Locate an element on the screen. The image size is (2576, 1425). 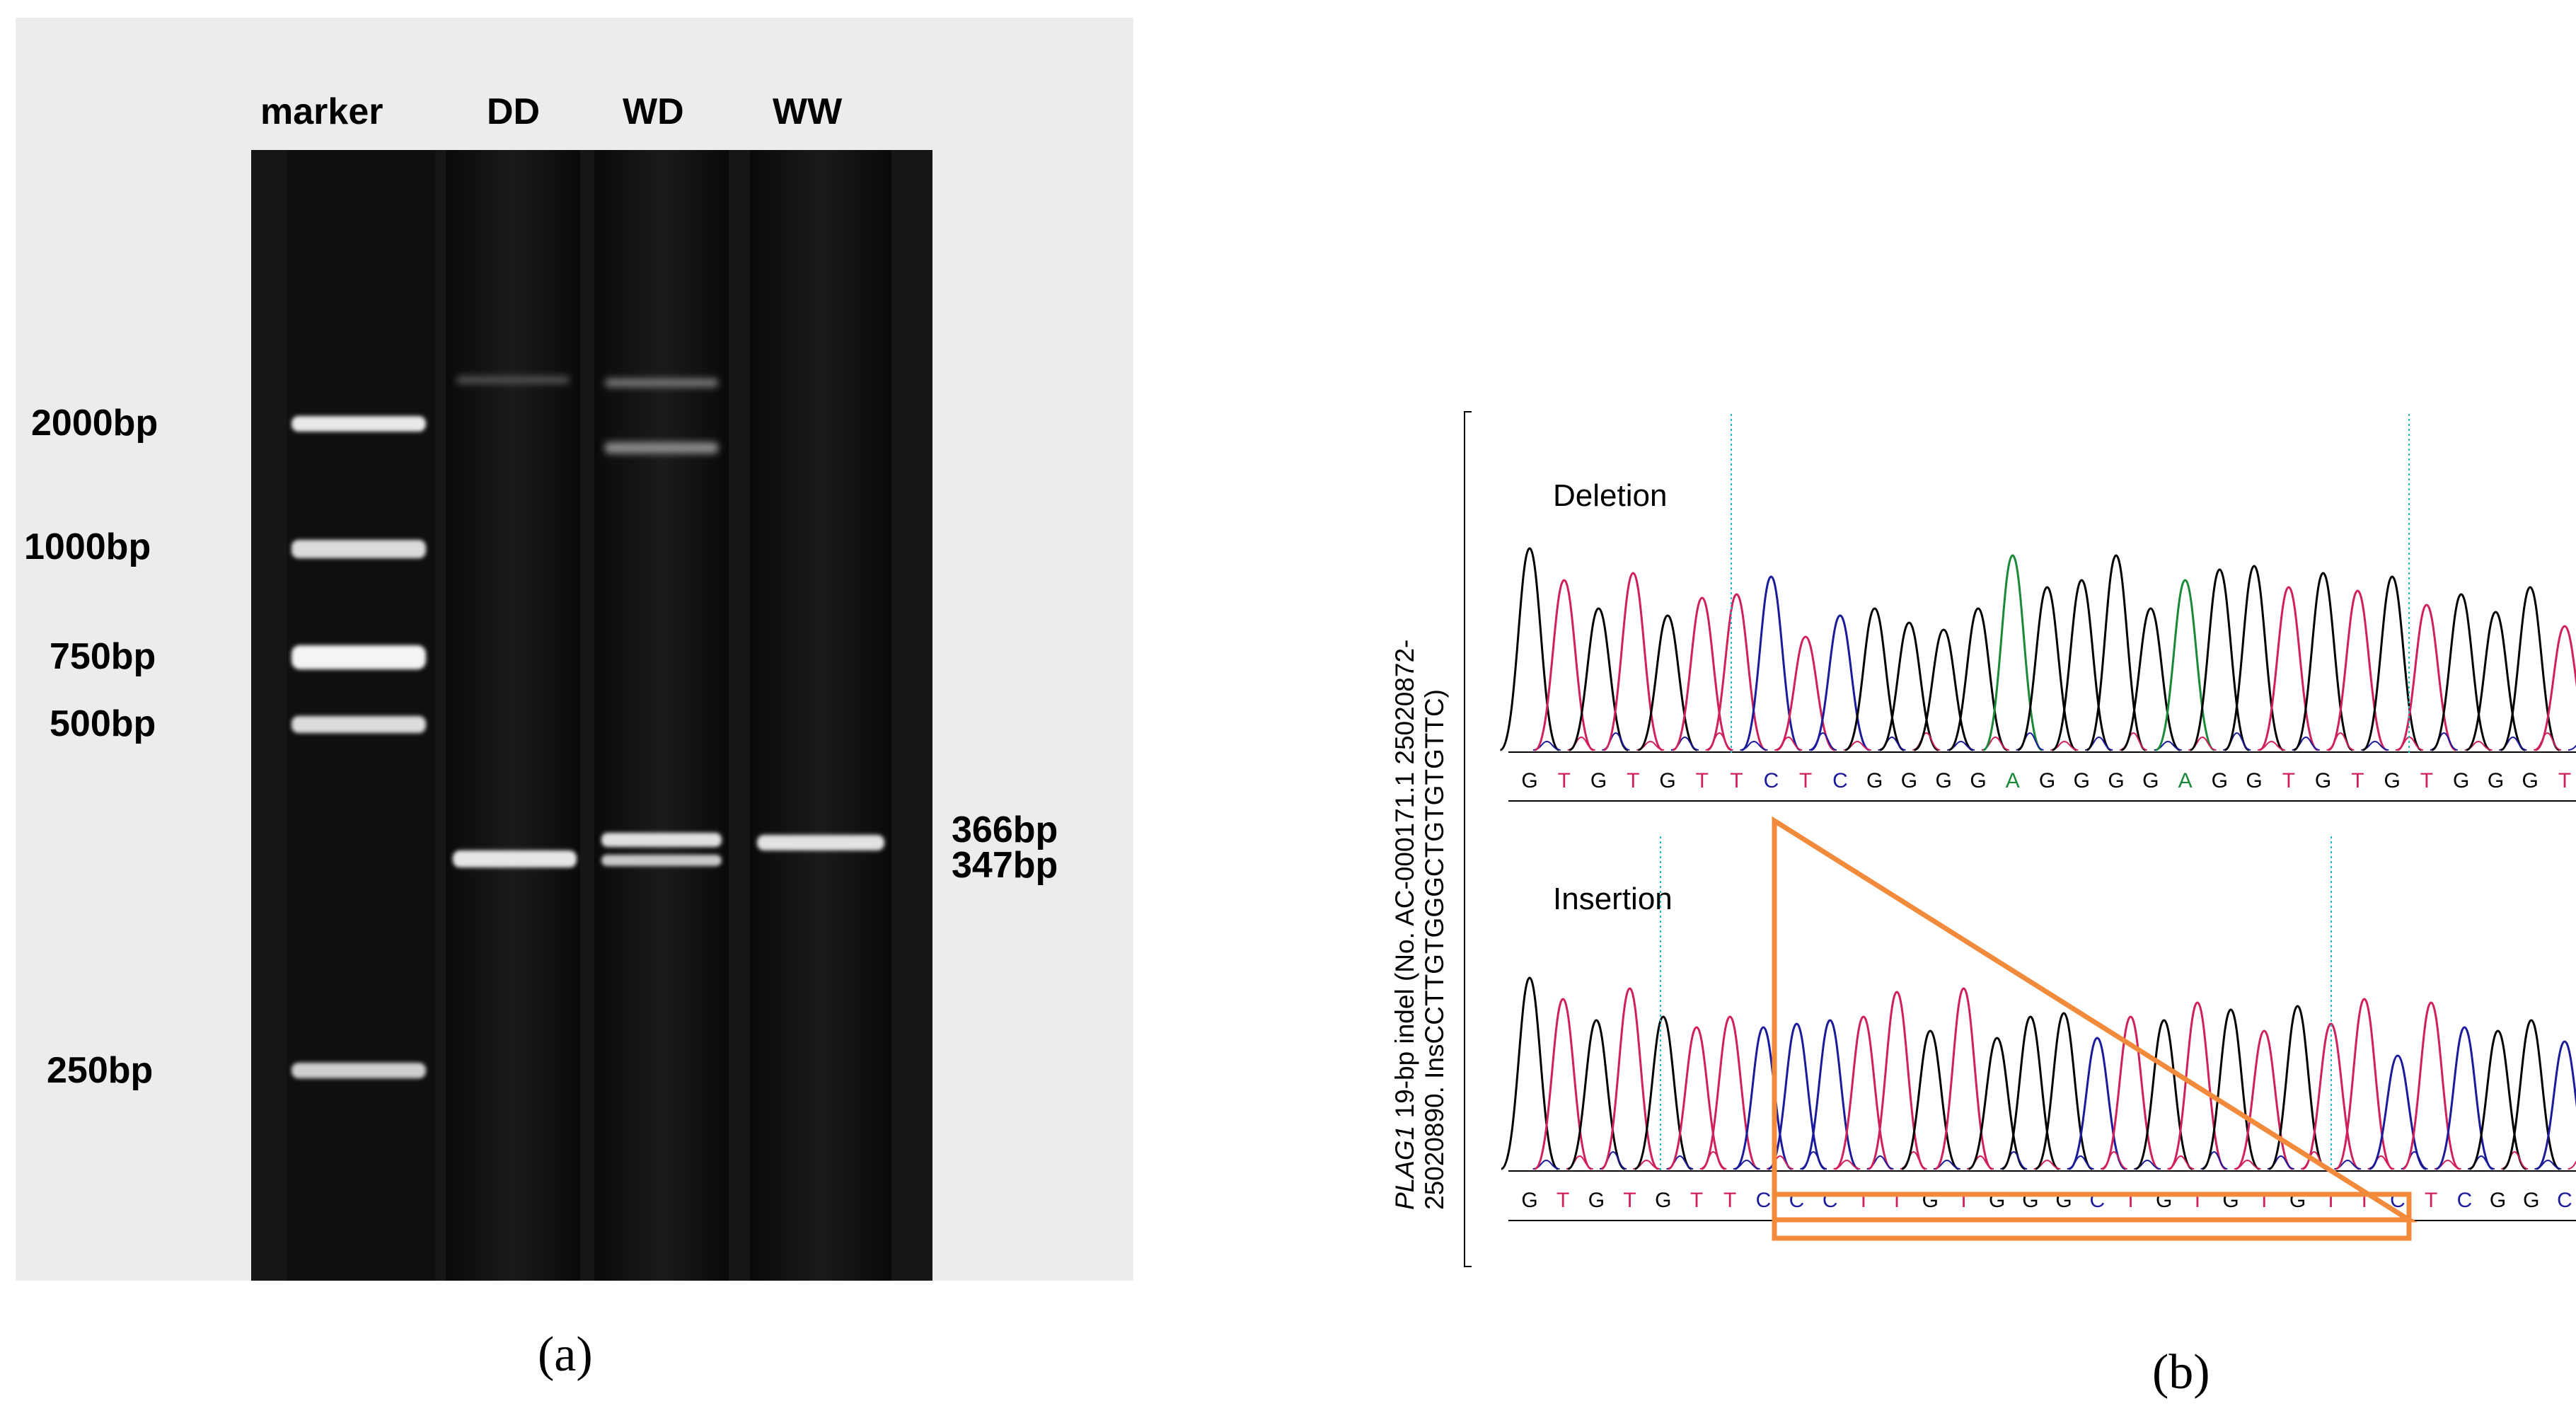
marker-label-750: 750bp is located at coordinates (103, 656).